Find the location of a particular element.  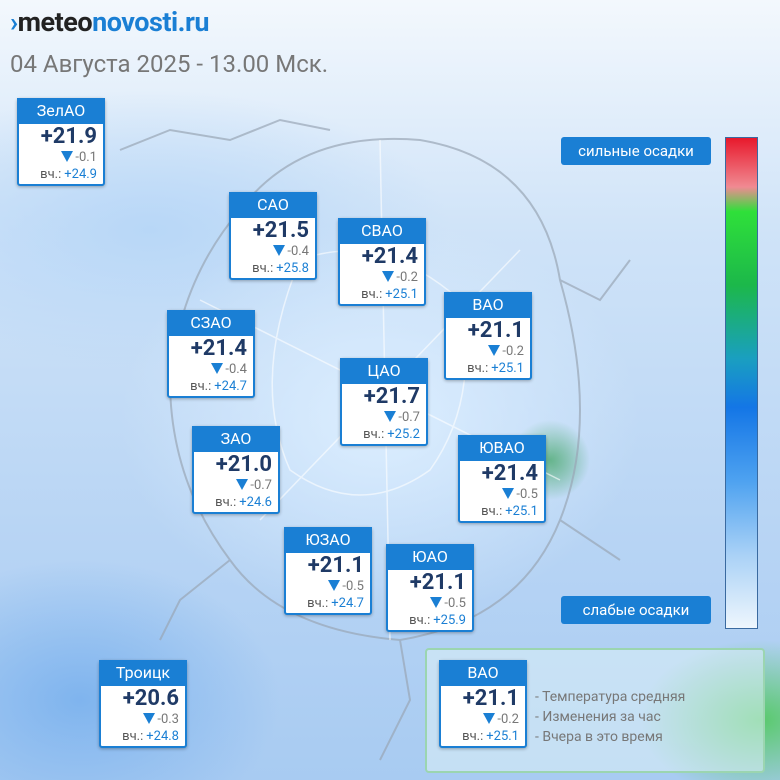

district-name: Троицк is located at coordinates (143, 673).